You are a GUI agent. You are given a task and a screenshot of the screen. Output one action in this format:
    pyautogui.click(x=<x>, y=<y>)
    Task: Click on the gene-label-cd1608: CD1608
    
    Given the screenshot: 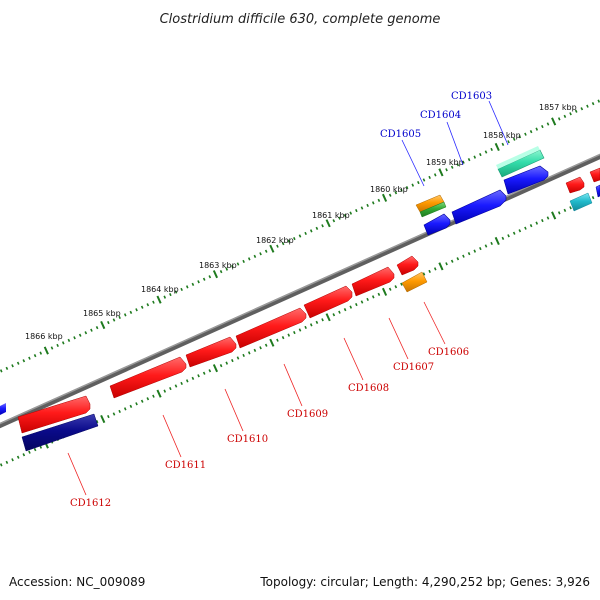 What is the action you would take?
    pyautogui.click(x=368, y=388)
    